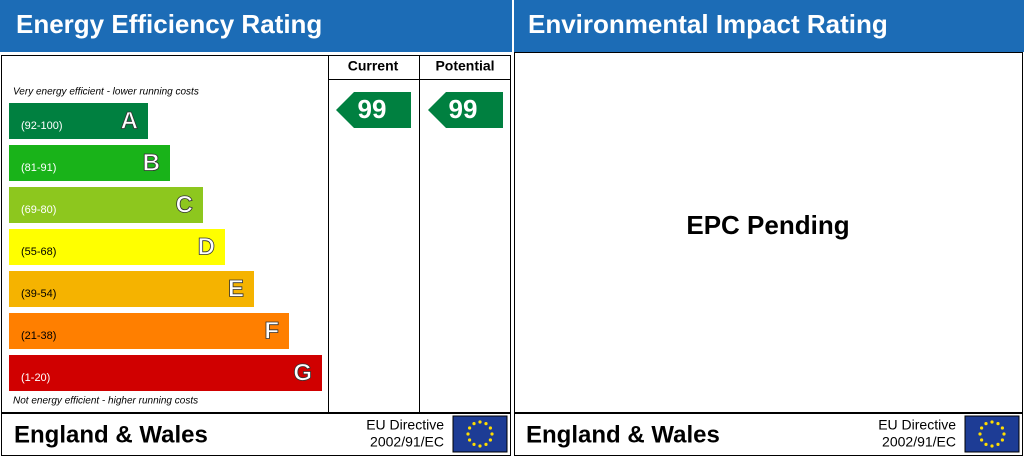 This screenshot has height=457, width=1024. I want to click on band-range: (69-80), so click(38, 210).